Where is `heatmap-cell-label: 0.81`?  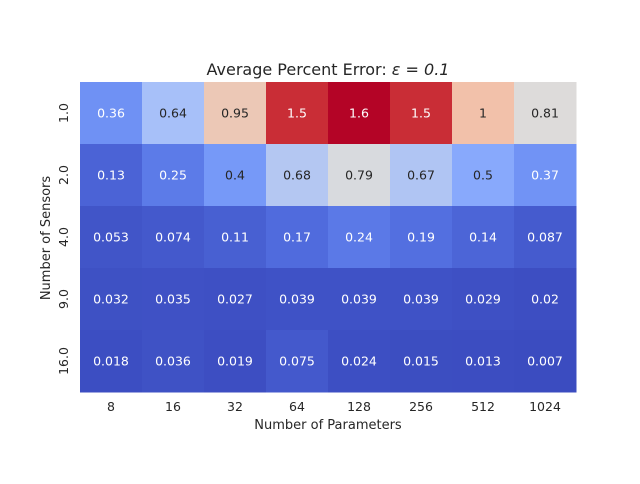 heatmap-cell-label: 0.81 is located at coordinates (545, 113).